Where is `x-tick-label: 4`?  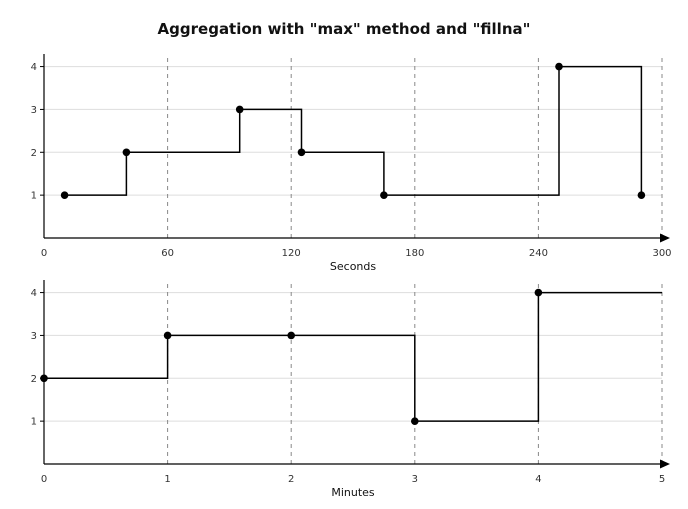
x-tick-label: 4 is located at coordinates (538, 479).